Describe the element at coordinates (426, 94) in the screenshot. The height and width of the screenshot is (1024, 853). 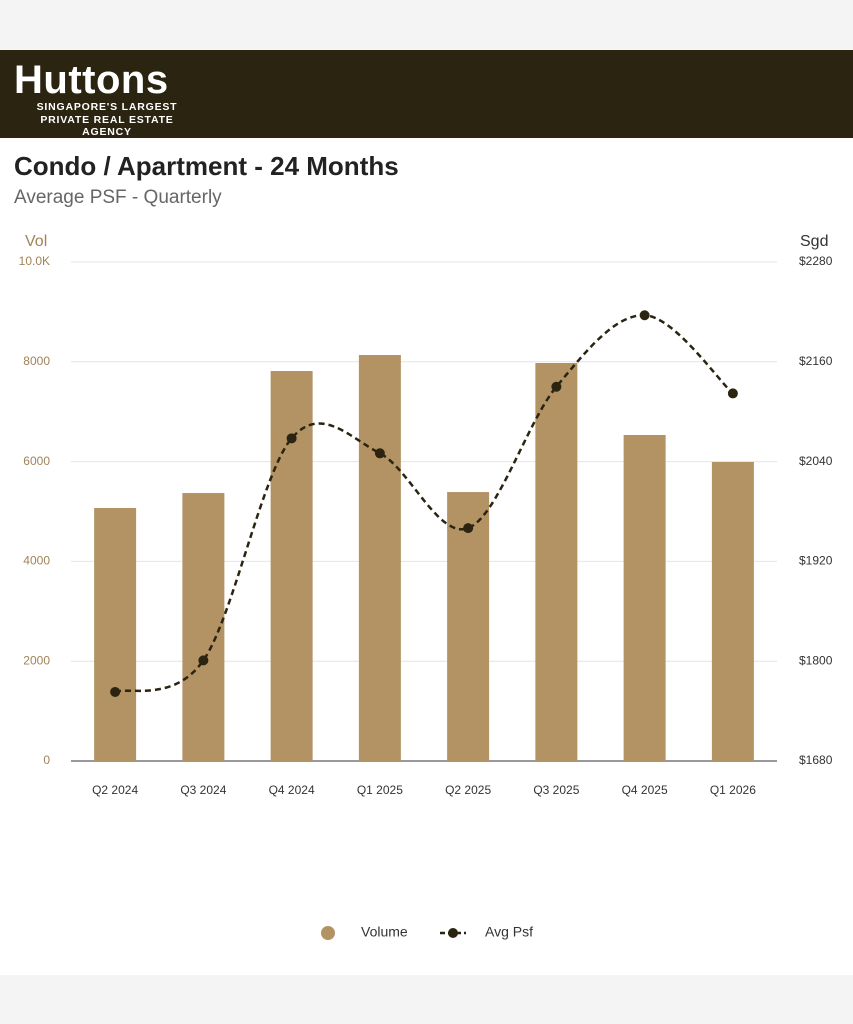
I see `header-bar` at that location.